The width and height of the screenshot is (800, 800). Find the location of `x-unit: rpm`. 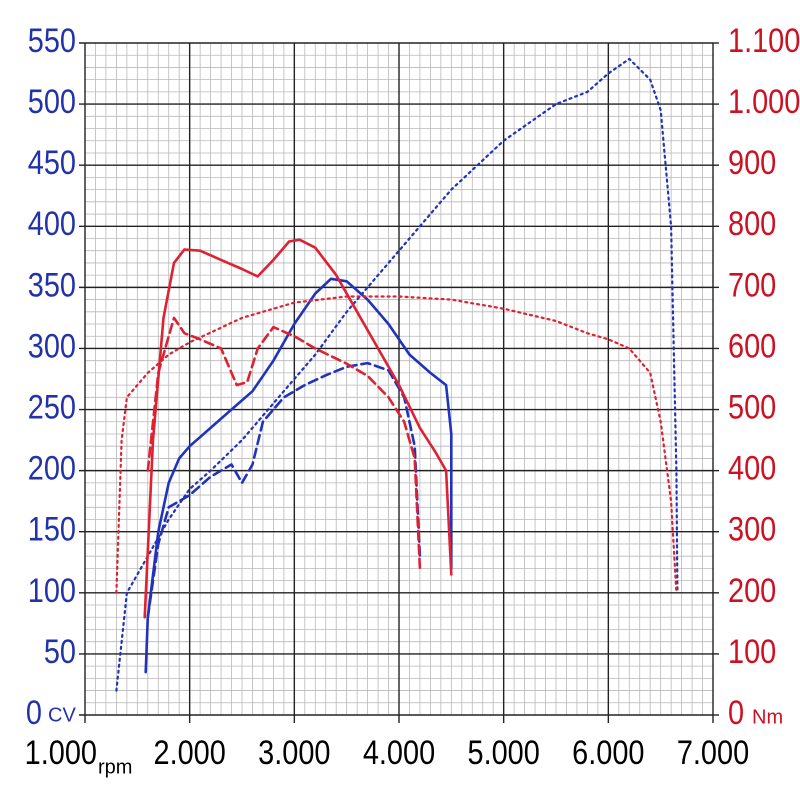

x-unit: rpm is located at coordinates (115, 767).